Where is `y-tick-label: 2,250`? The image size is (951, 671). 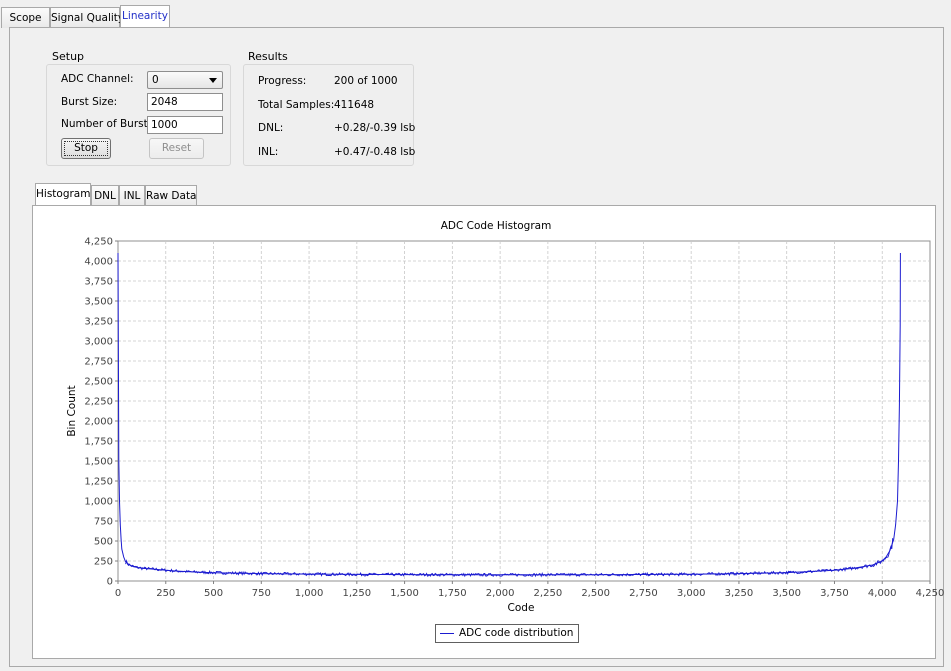 y-tick-label: 2,250 is located at coordinates (98, 402).